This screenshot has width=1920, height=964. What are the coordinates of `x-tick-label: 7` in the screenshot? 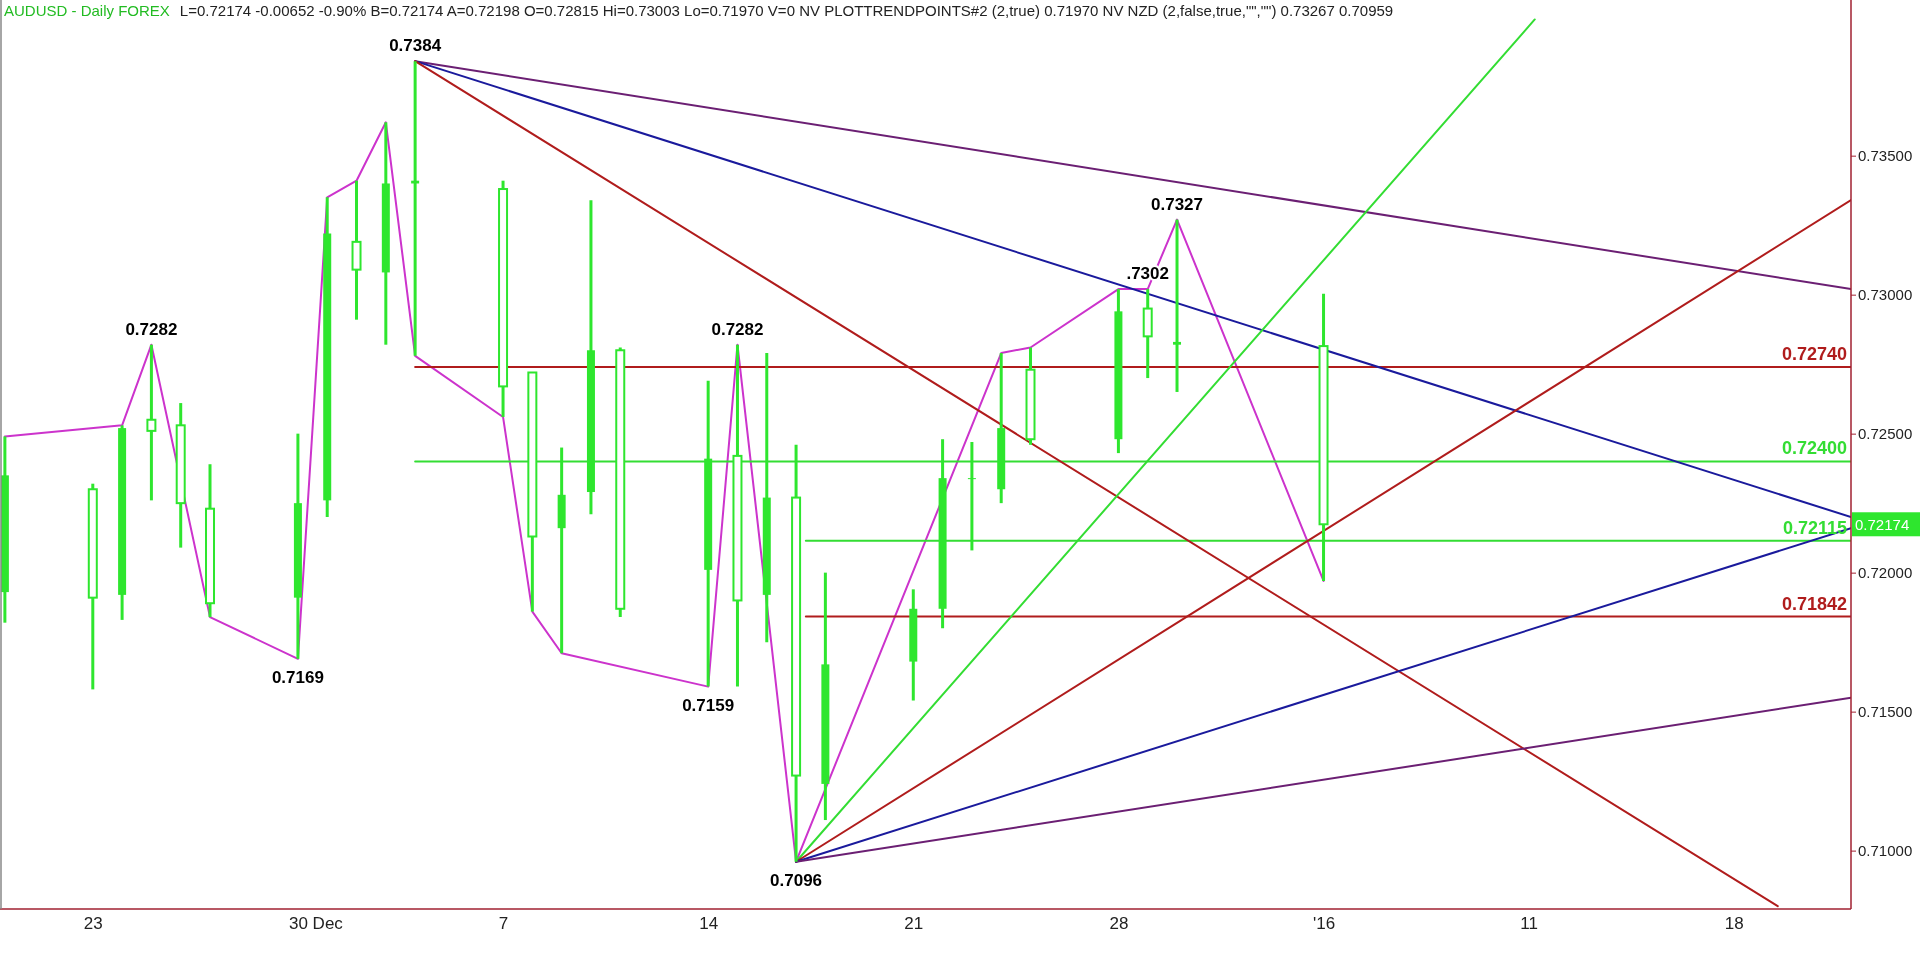 It's located at (503, 924).